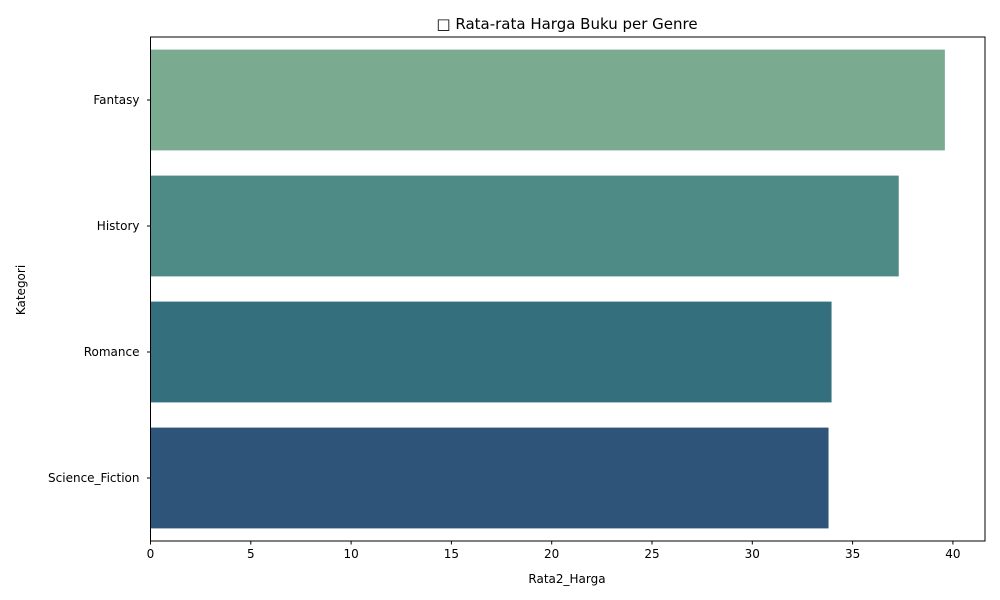 The height and width of the screenshot is (600, 1000). What do you see at coordinates (752, 554) in the screenshot?
I see `x-tick-label: 30` at bounding box center [752, 554].